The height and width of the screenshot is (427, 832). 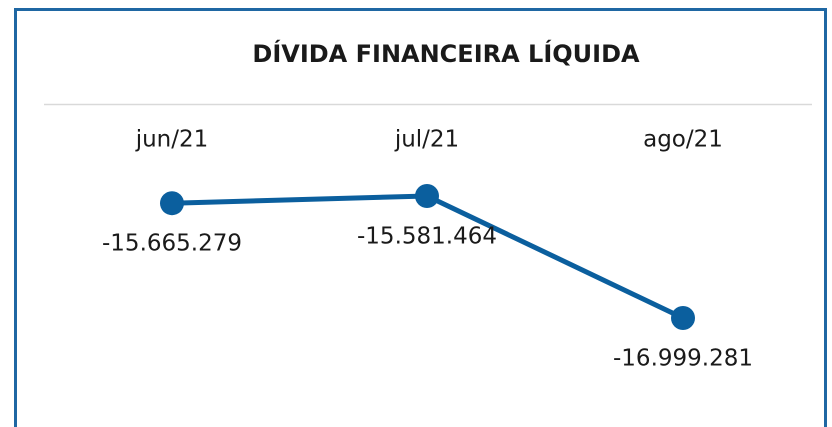 I want to click on value-label: -15.665.279, so click(x=172, y=244).